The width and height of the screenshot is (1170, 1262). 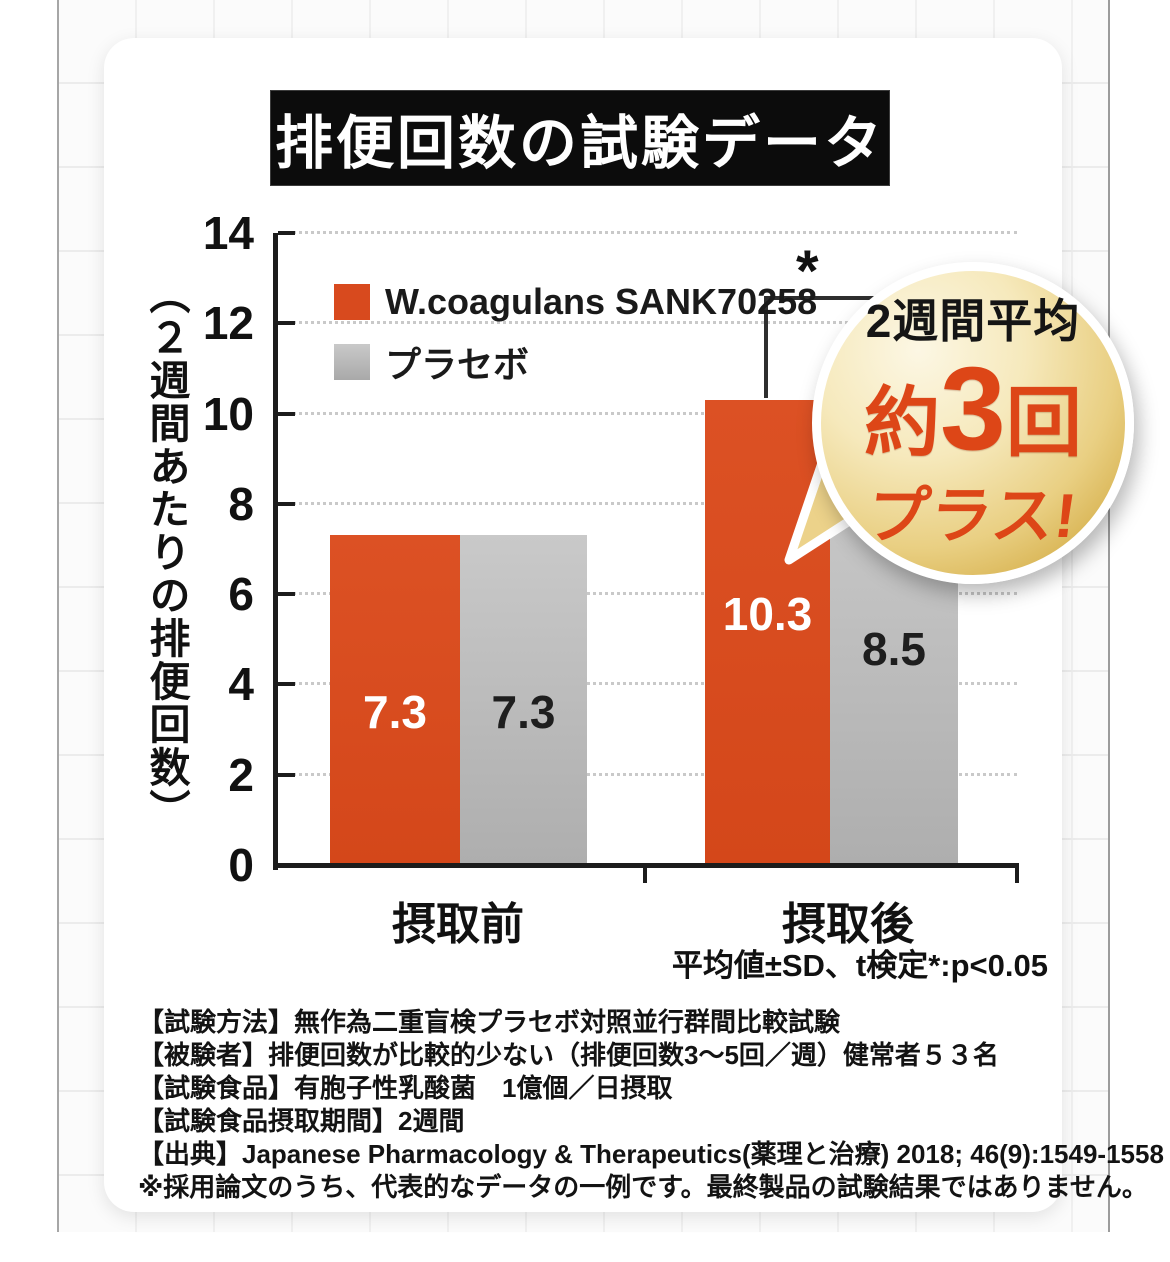 What do you see at coordinates (405, 1088) in the screenshot?
I see `footnote-test-food: 【試験食品】有胞子性乳酸菌 1億個／日摂取` at bounding box center [405, 1088].